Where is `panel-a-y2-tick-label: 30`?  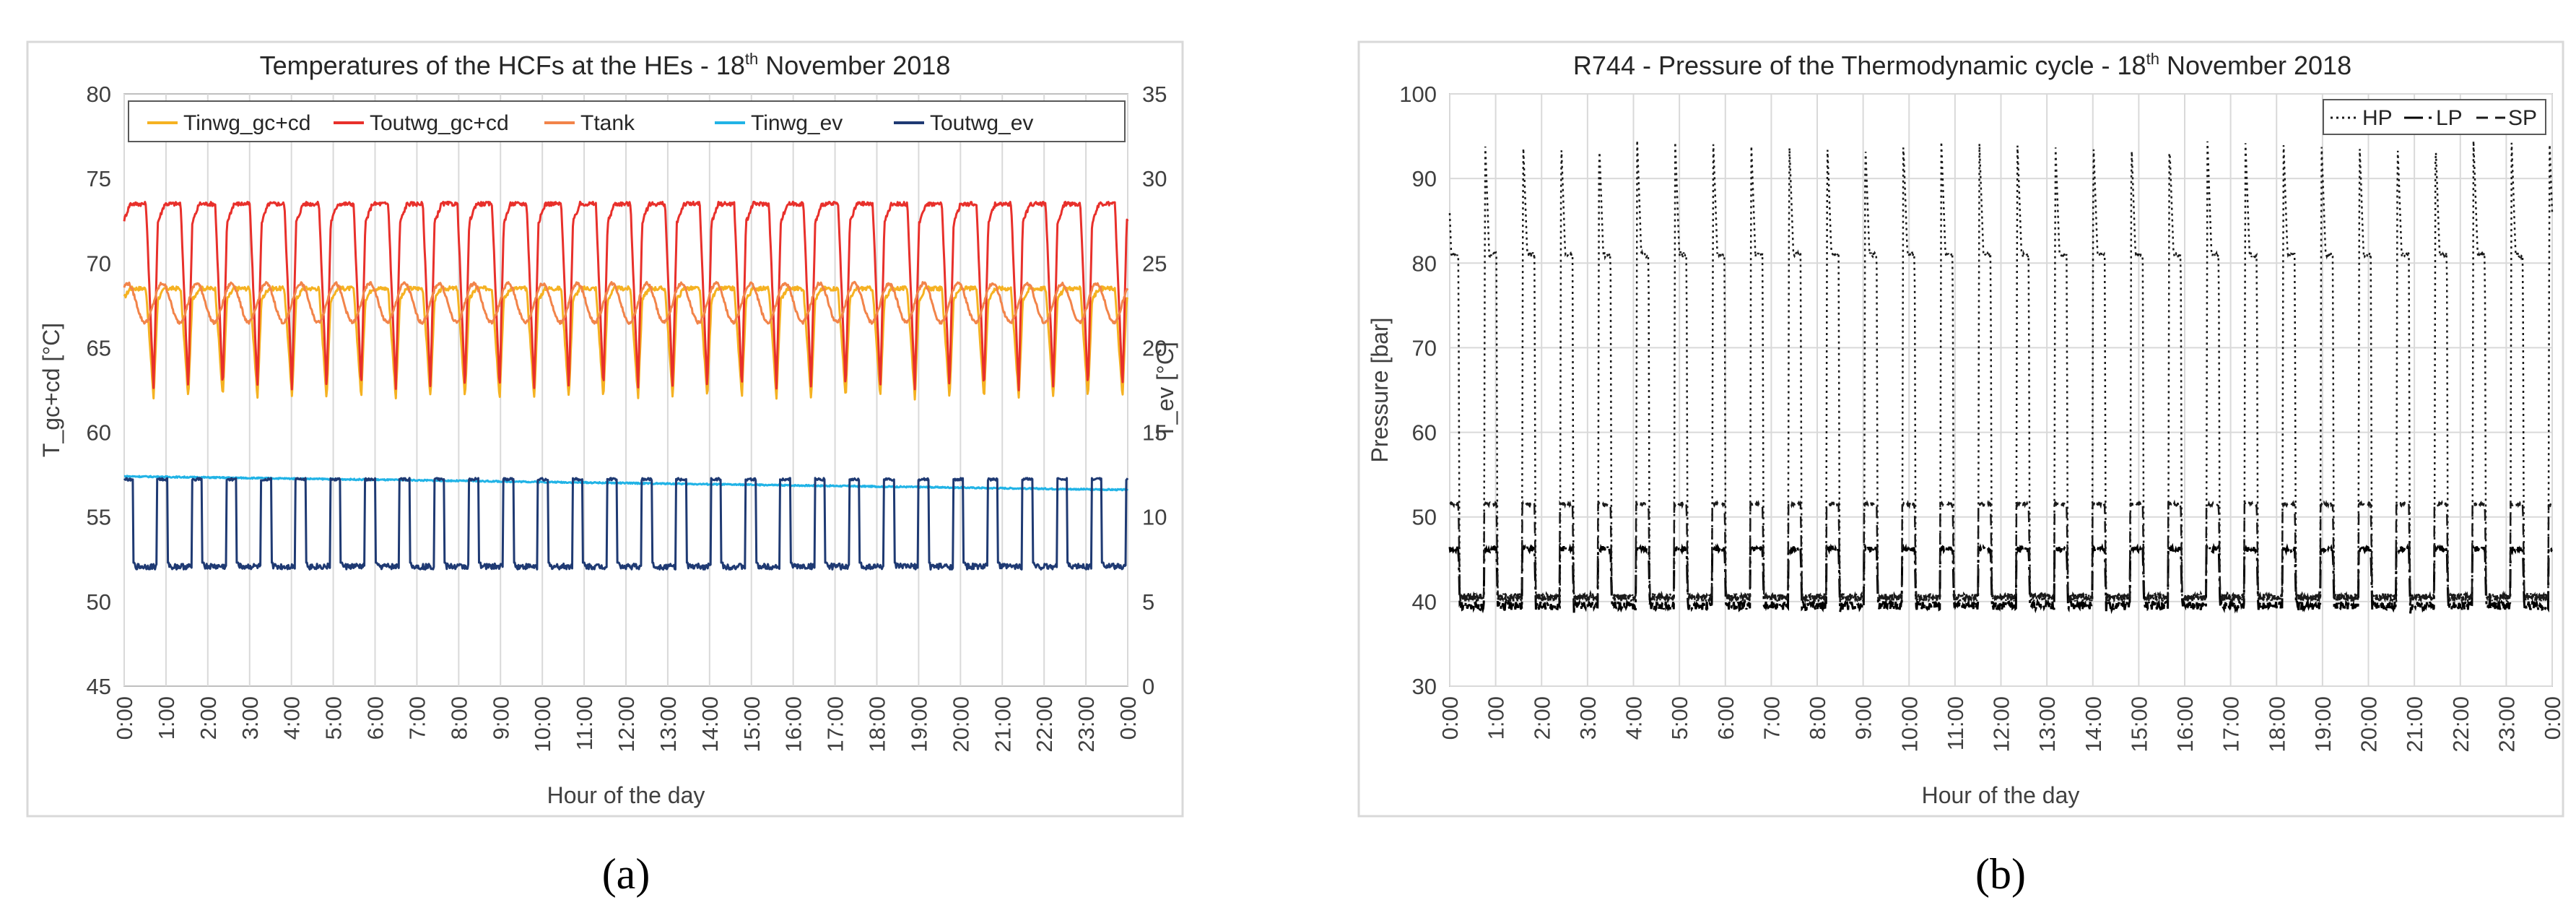 panel-a-y2-tick-label: 30 is located at coordinates (1154, 178).